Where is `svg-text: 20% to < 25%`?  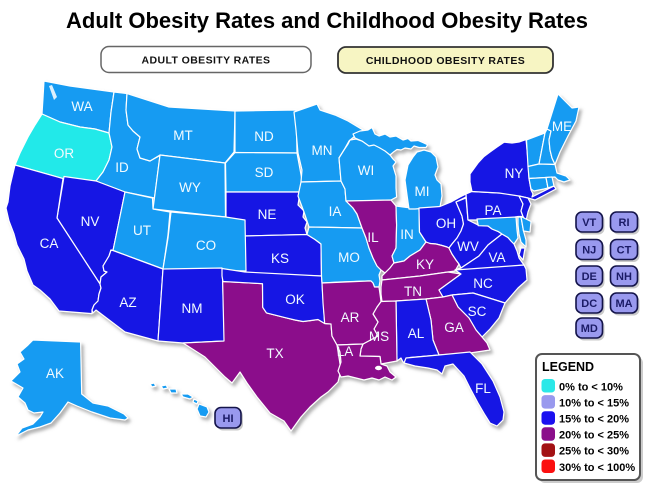 svg-text: 20% to < 25% is located at coordinates (594, 436).